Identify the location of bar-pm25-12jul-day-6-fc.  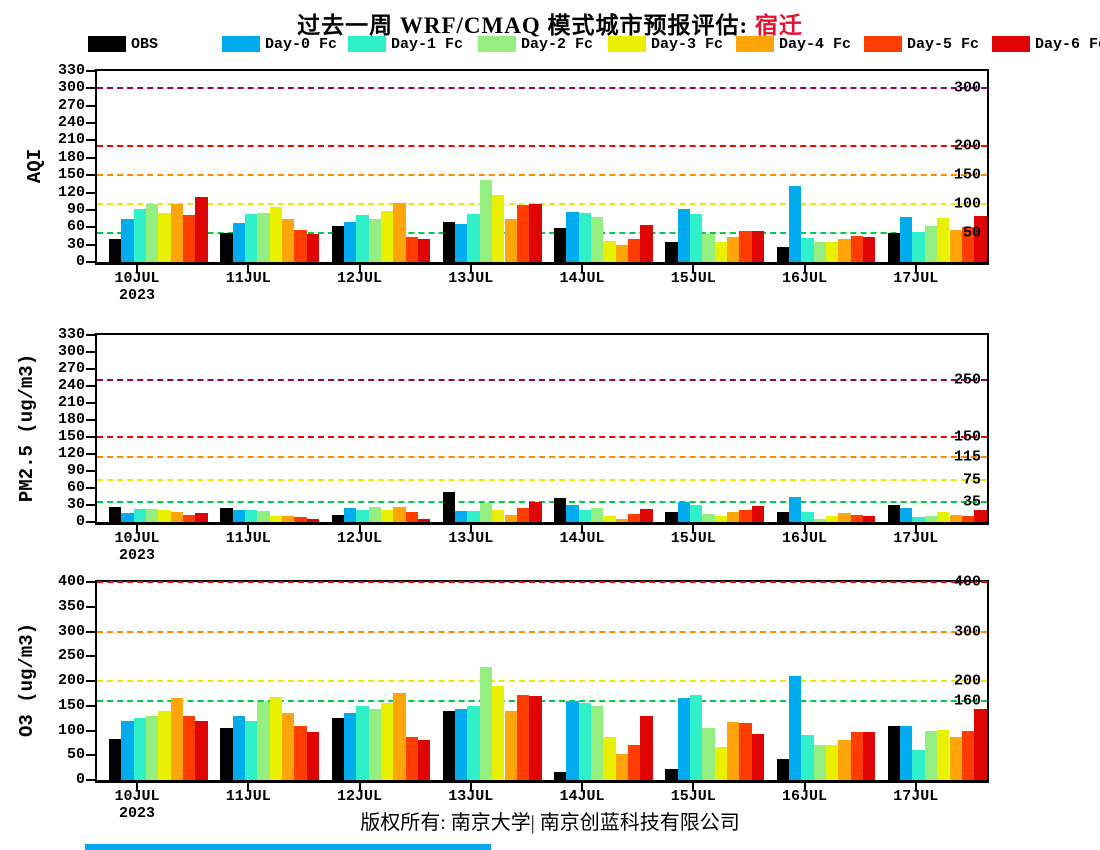
(424, 520).